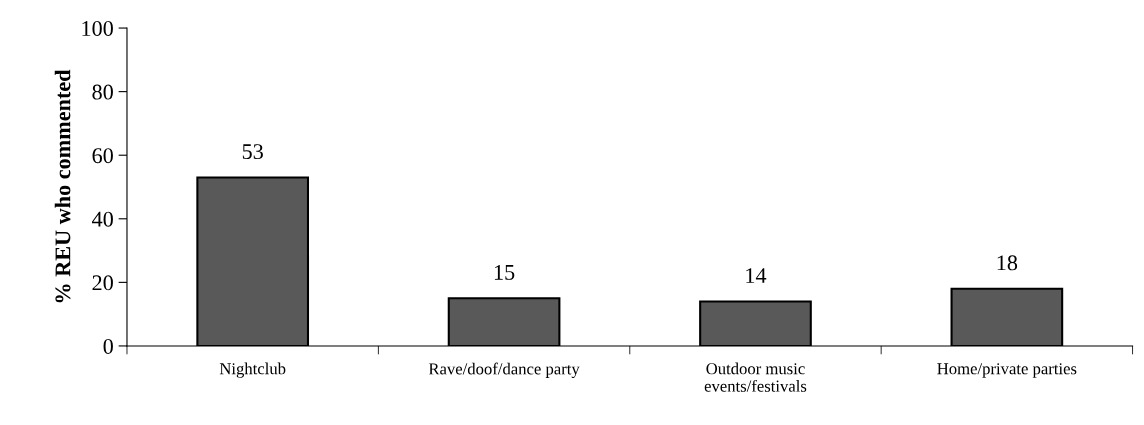 This screenshot has width=1144, height=425. Describe the element at coordinates (102, 156) in the screenshot. I see `y-tick-label: 60` at that location.